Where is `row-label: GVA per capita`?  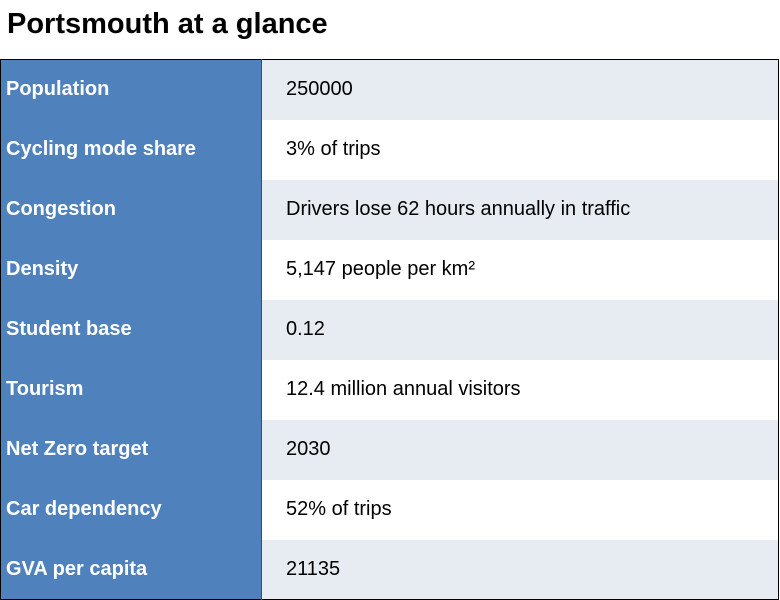 row-label: GVA per capita is located at coordinates (131, 569).